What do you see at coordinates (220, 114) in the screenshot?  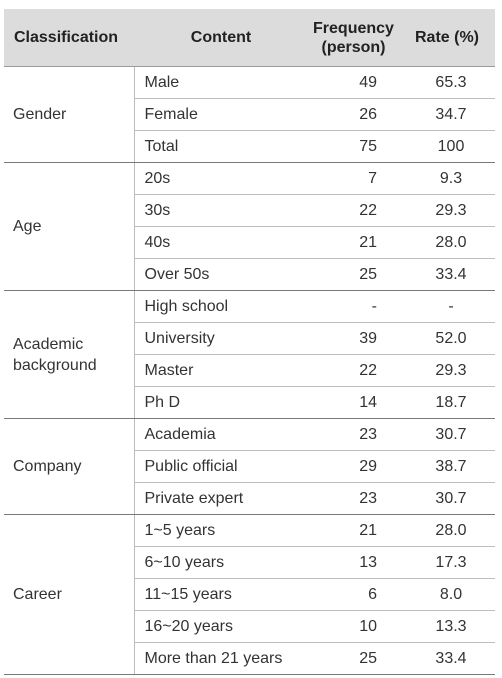 I see `content-cell: Female` at bounding box center [220, 114].